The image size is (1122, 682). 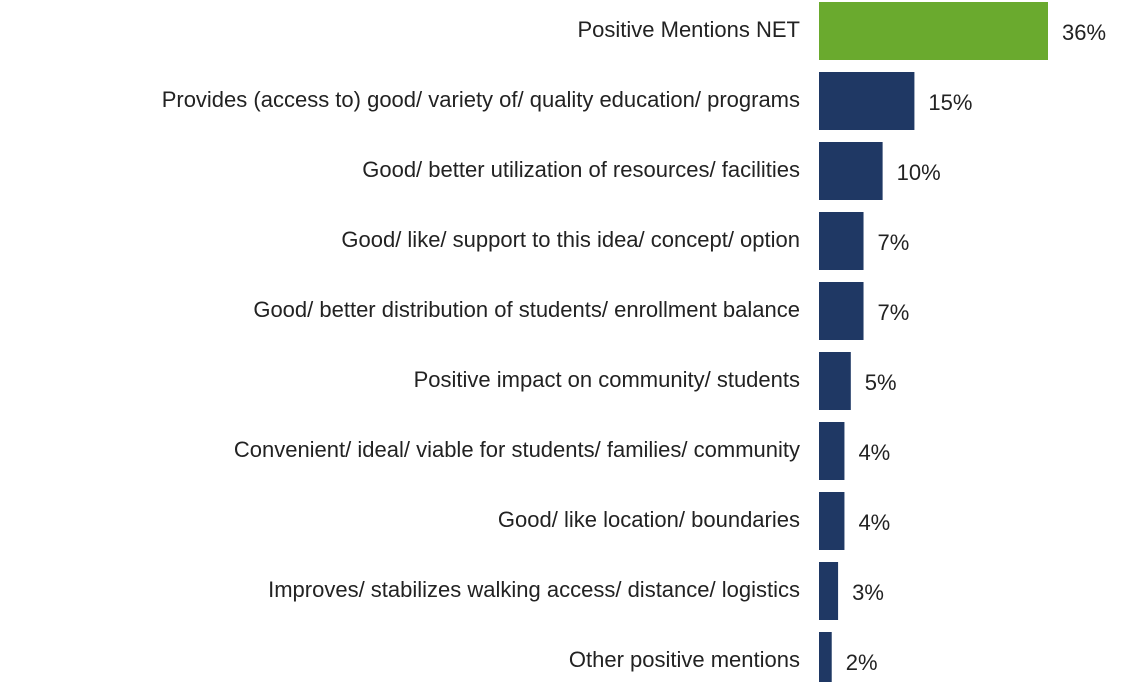 What do you see at coordinates (868, 592) in the screenshot?
I see `value-label: 3%` at bounding box center [868, 592].